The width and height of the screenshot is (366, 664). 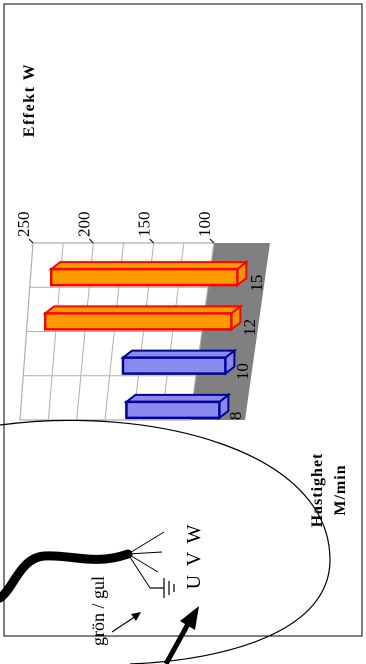 What do you see at coordinates (194, 556) in the screenshot?
I see `phase-label: U V W` at bounding box center [194, 556].